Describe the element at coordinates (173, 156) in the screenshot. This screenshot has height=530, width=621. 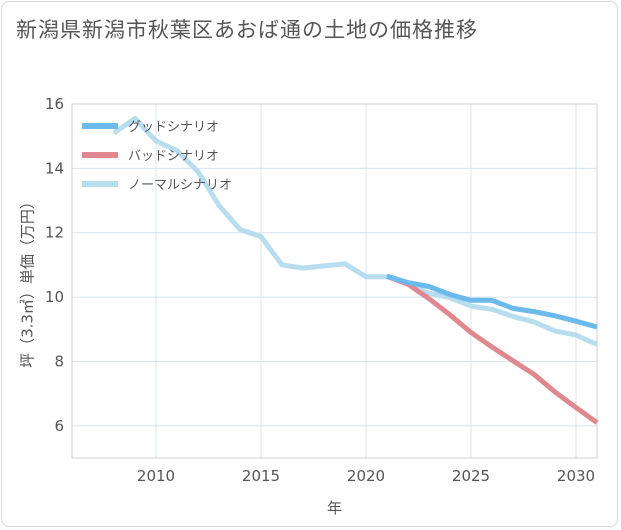
I see `legend-label-1: バッドシナリオ` at that location.